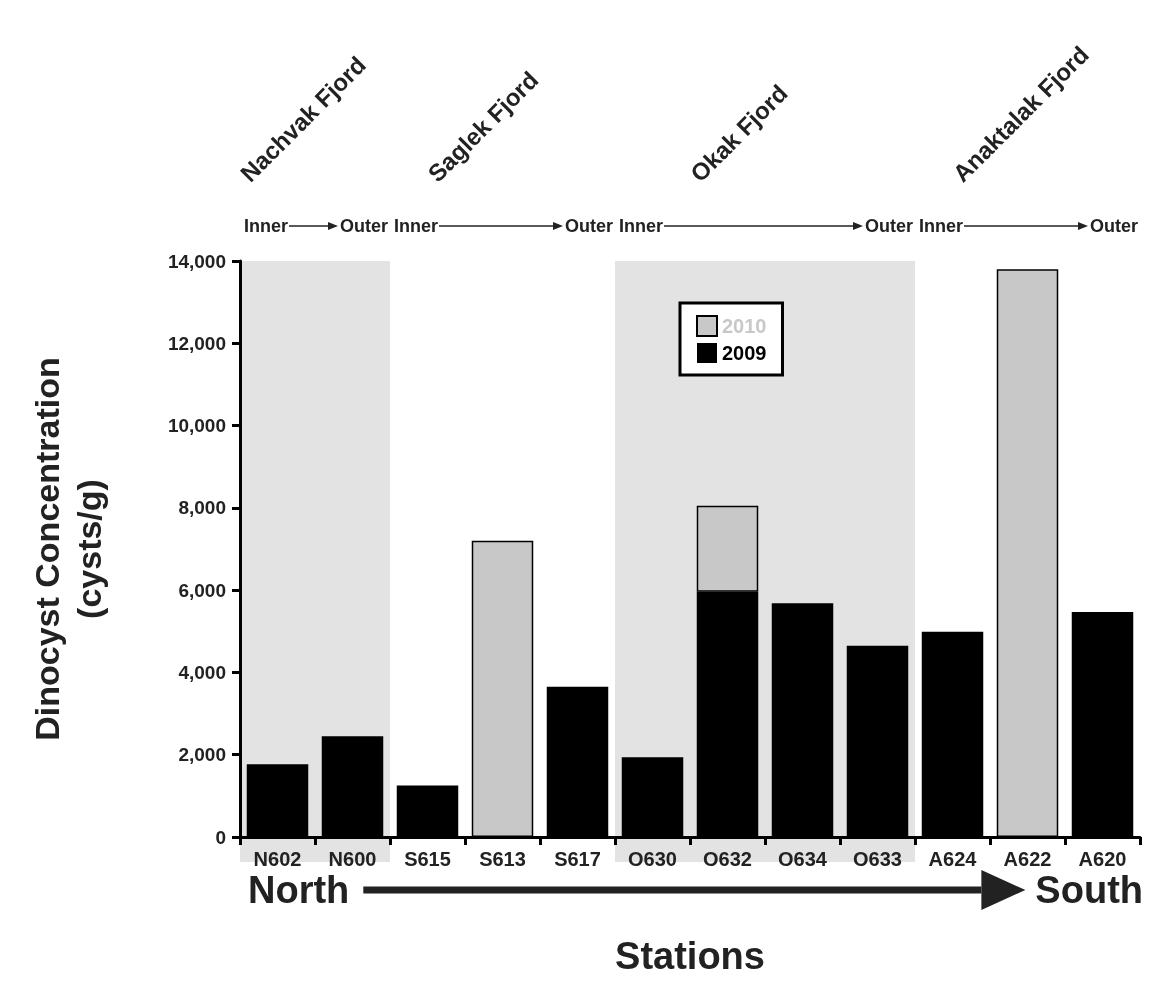  What do you see at coordinates (652, 859) in the screenshot?
I see `x-tick-label: O630` at bounding box center [652, 859].